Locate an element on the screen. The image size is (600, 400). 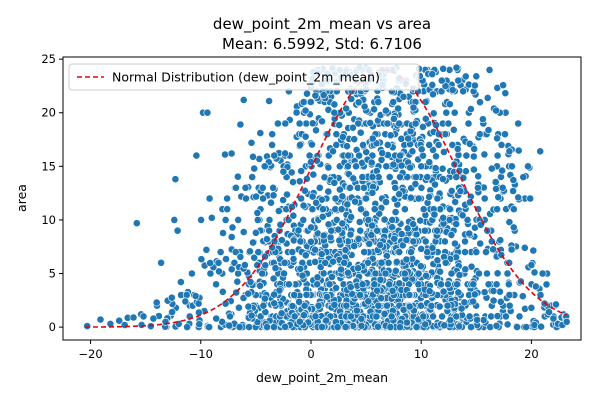
x-axis: −20 −10 0 10 20 is located at coordinates (308, 350).